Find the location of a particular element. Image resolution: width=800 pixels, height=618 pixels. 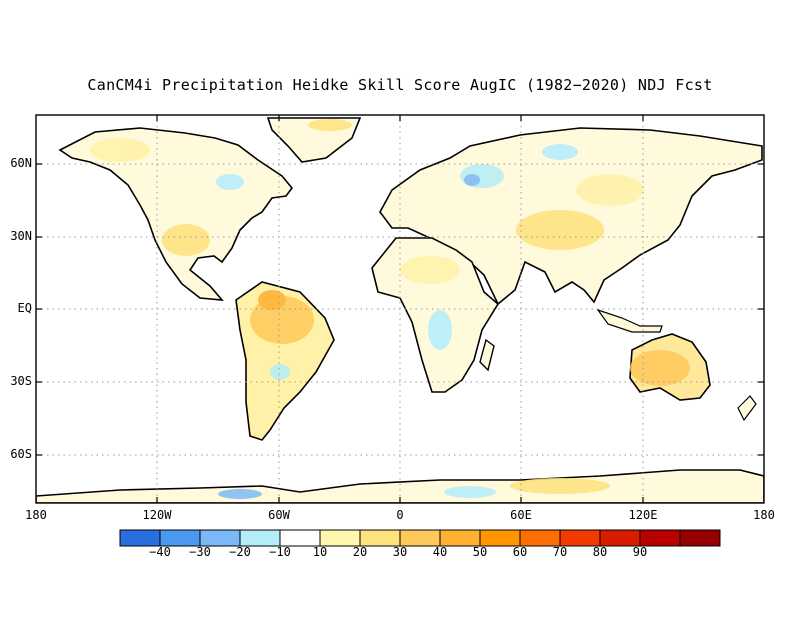

colorbar-label: 70 is located at coordinates (560, 552).